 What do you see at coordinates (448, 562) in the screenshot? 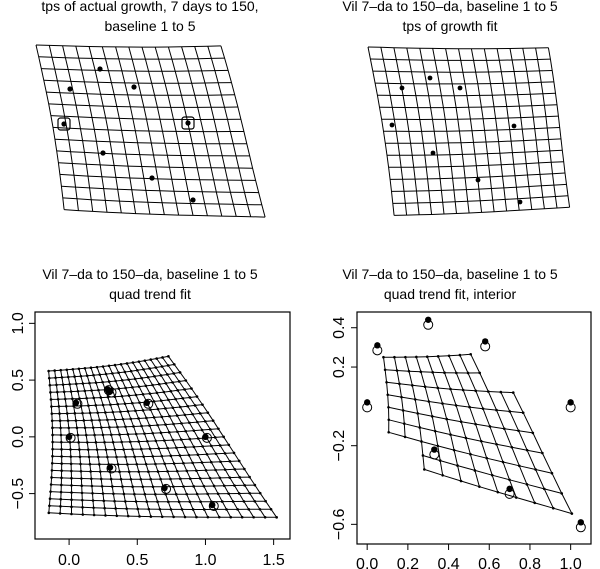
I see `x-tick-label: 0.4` at bounding box center [448, 562].